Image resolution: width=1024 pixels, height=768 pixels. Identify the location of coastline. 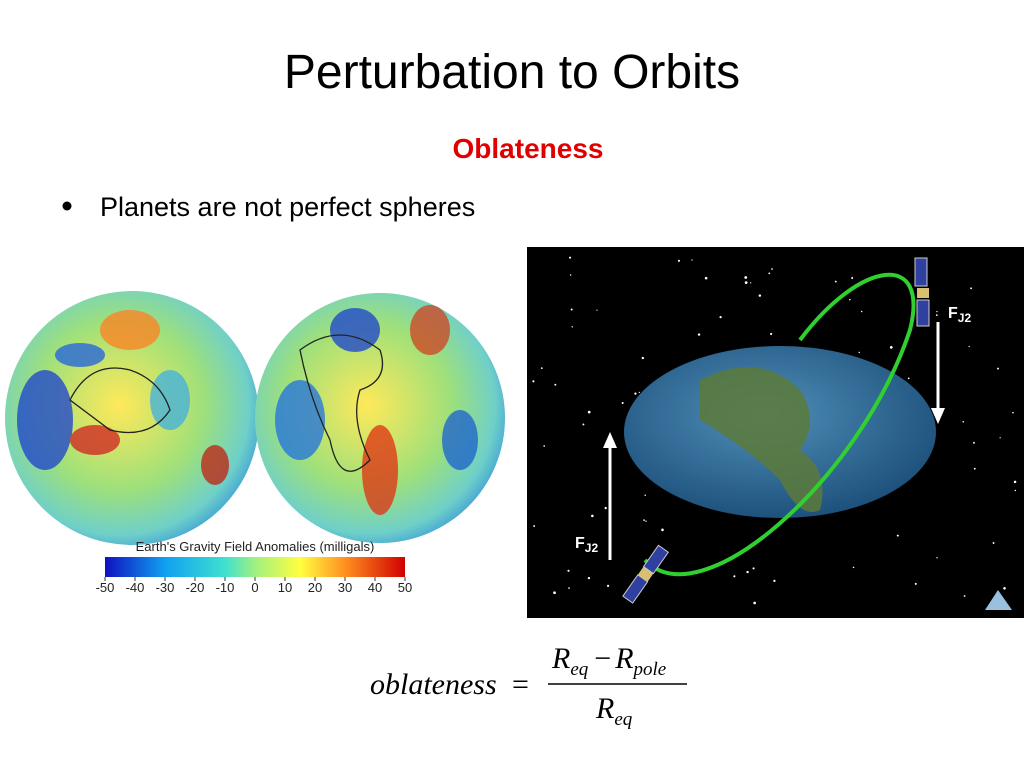
(226, 403).